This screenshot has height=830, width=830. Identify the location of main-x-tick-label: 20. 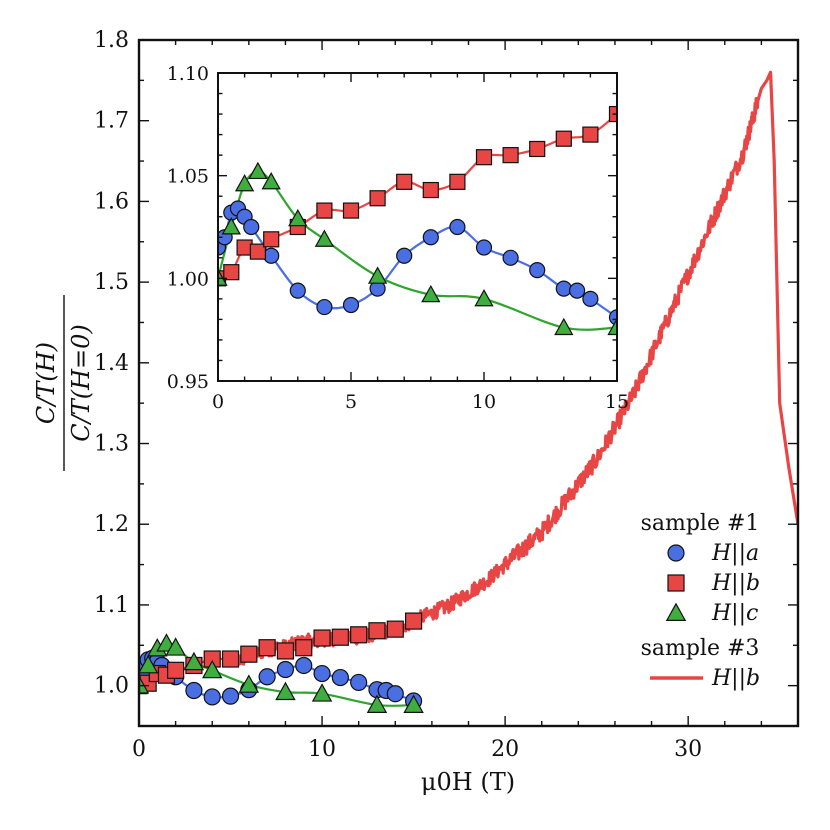
(505, 749).